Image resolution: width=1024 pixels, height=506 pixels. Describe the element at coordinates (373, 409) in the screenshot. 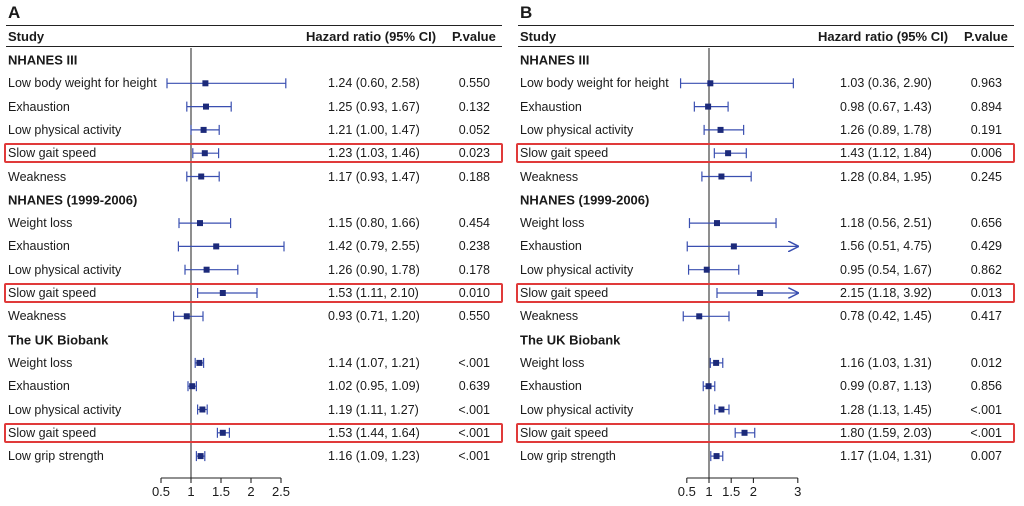

I see `hazard-ratio-text: 1.19 (1.11, 1.27)` at that location.